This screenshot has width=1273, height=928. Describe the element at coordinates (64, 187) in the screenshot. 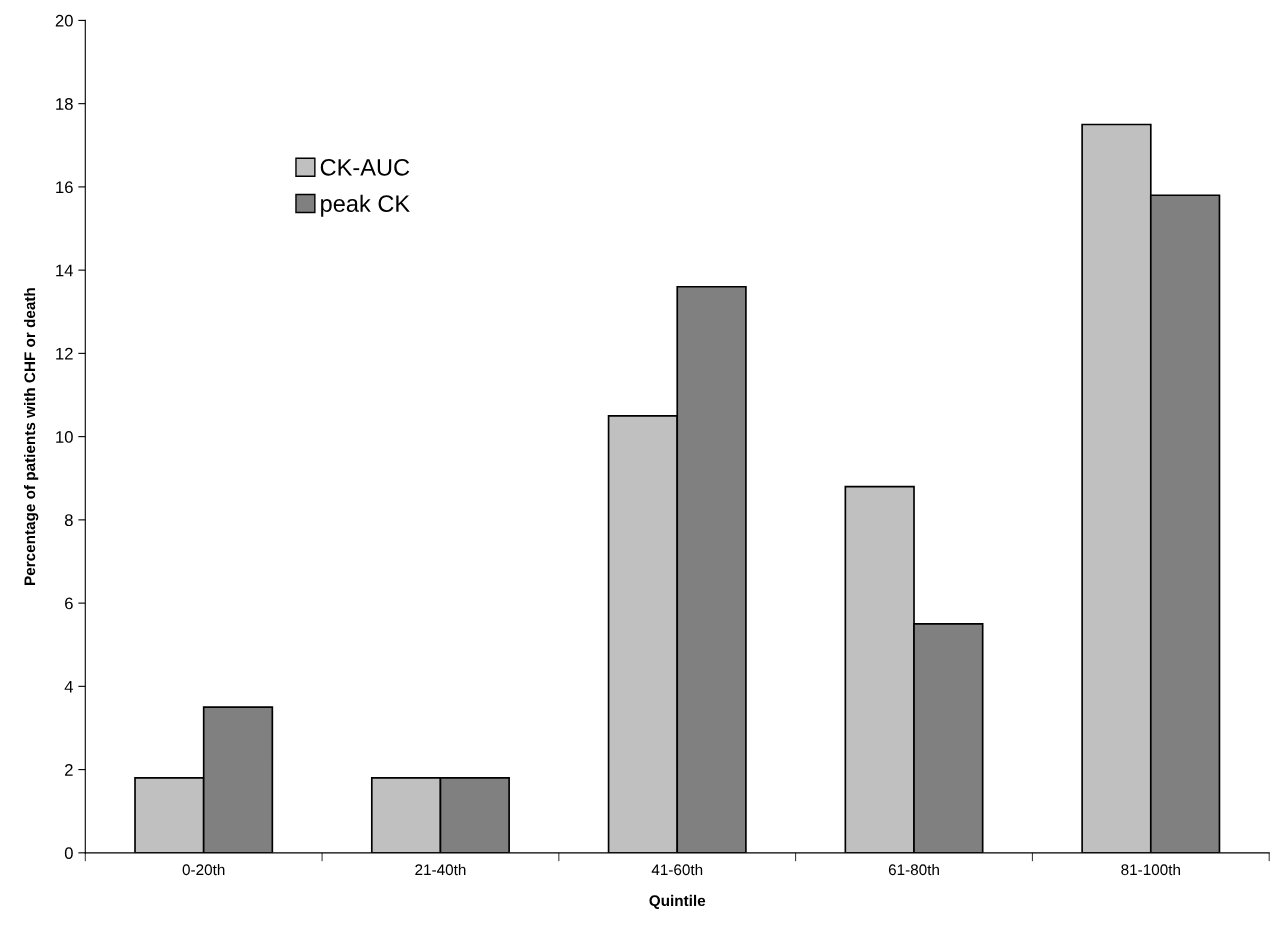

I see `y-tick-label: 16` at that location.